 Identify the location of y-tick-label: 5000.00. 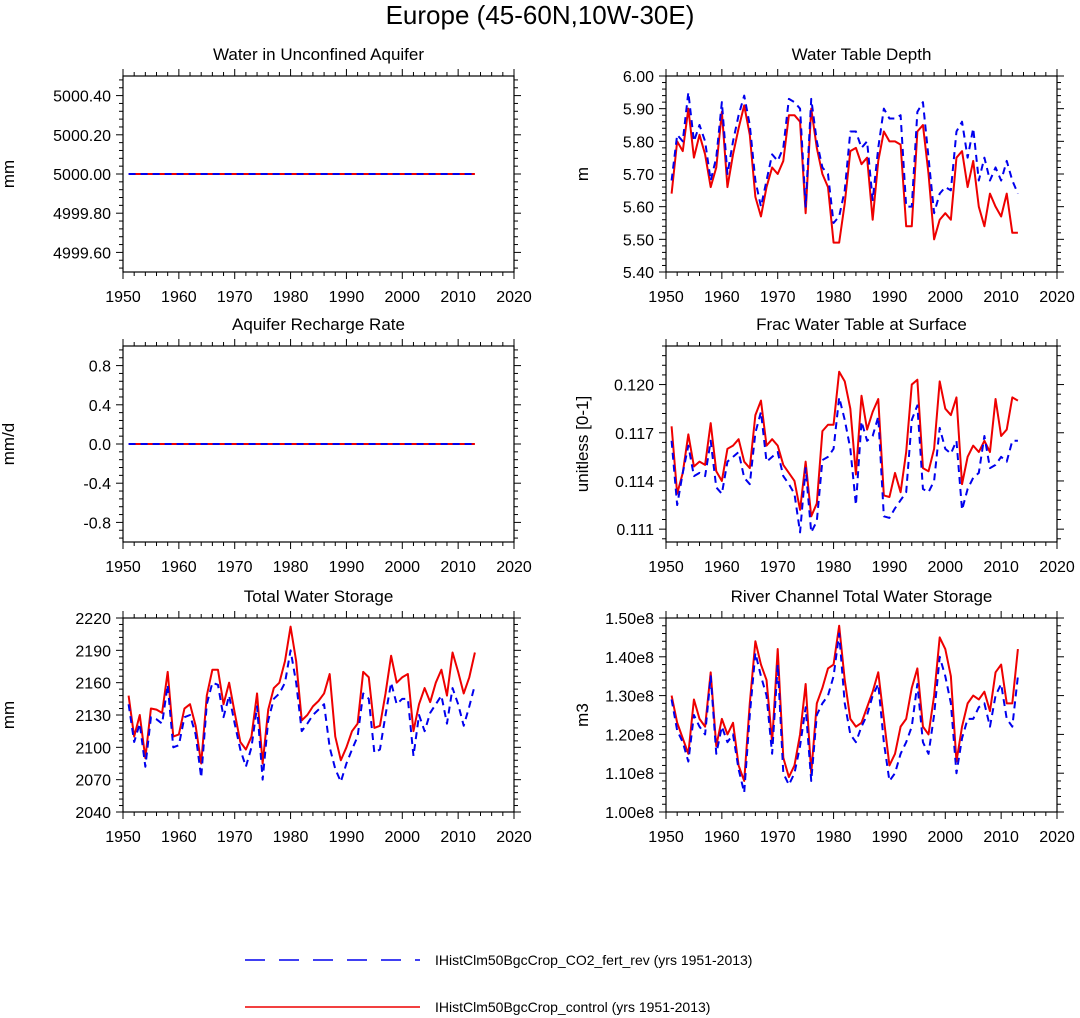
(82, 175).